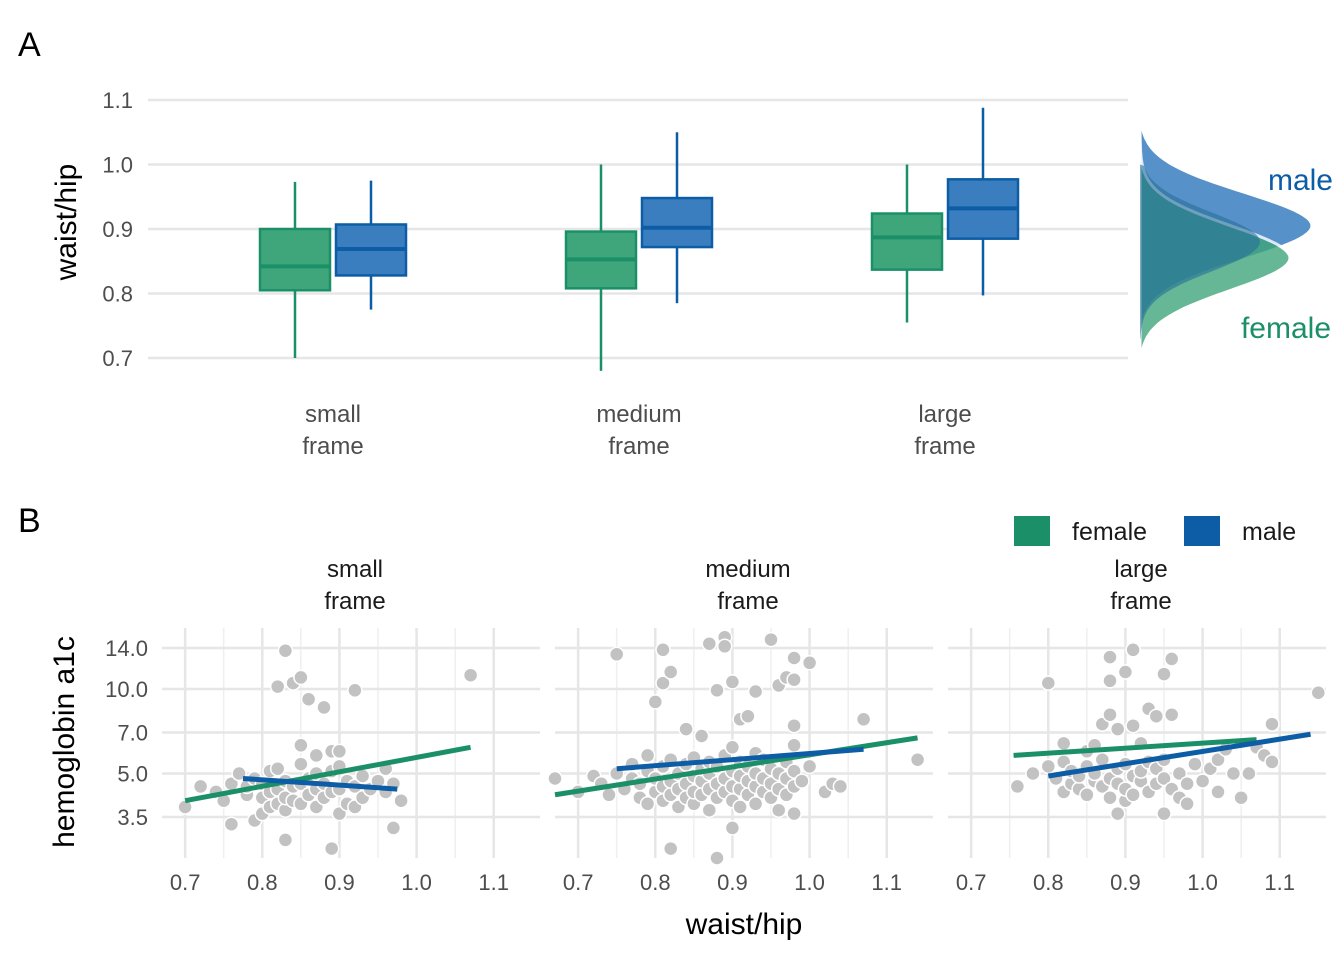 Image resolution: width=1344 pixels, height=960 pixels. I want to click on y-tick-label-7.0: 7.0, so click(132, 733).